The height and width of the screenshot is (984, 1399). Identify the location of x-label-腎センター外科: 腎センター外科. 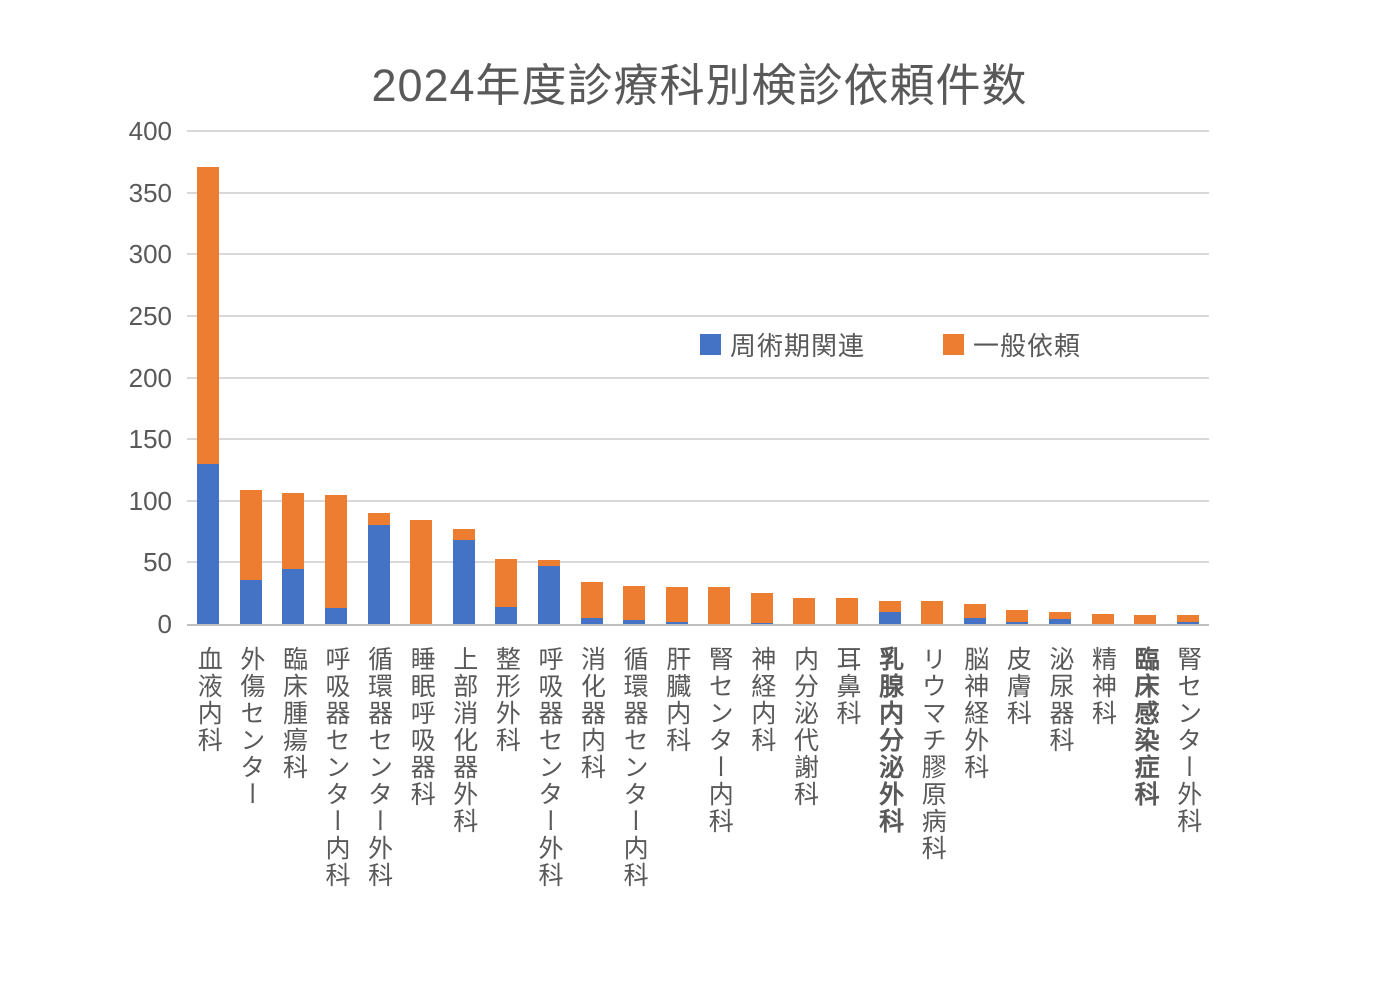
(1187, 740).